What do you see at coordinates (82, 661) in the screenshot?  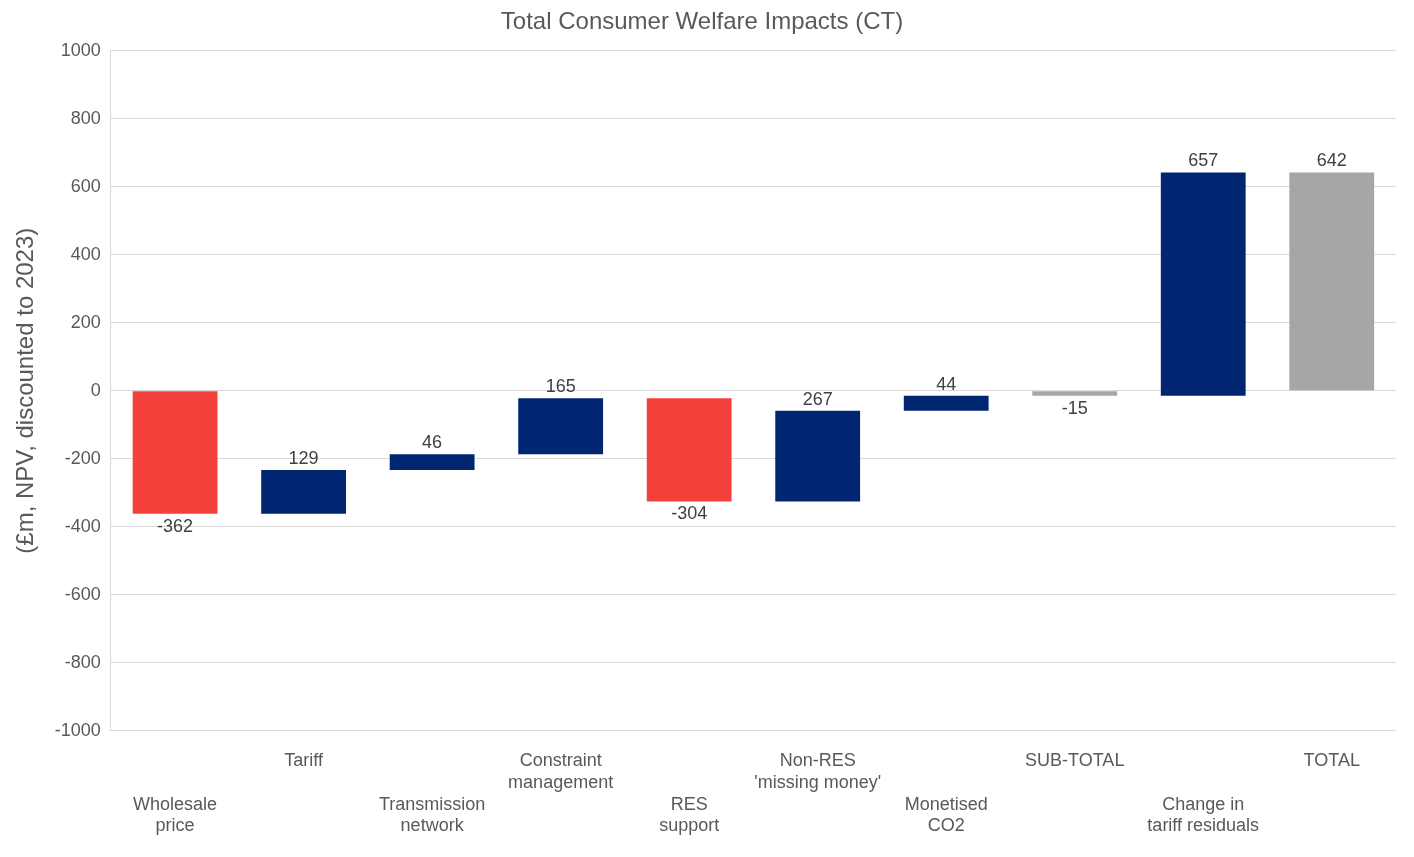 I see `y-tick-label: -800` at bounding box center [82, 661].